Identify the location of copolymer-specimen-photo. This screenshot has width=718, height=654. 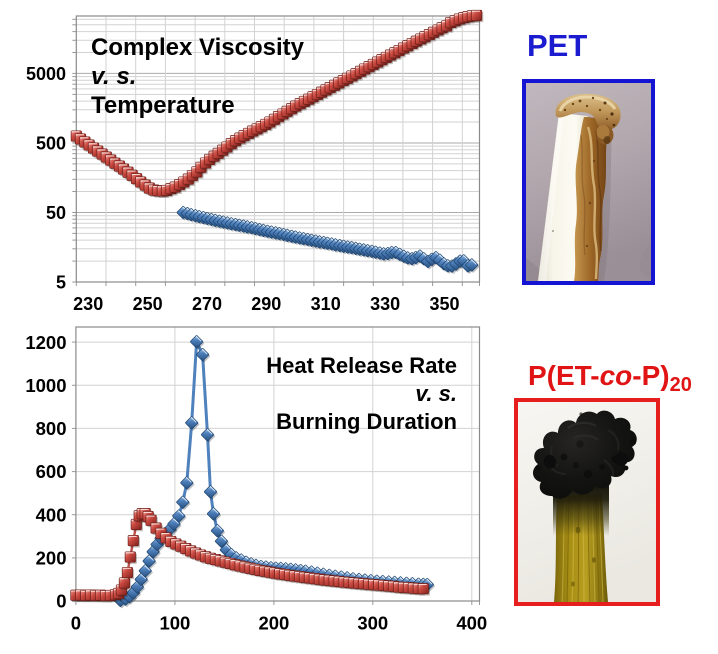
(587, 502).